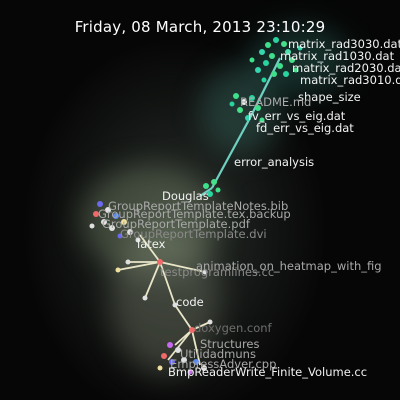  What do you see at coordinates (233, 328) in the screenshot?
I see `label-doxygen: doxygen.conf` at bounding box center [233, 328].